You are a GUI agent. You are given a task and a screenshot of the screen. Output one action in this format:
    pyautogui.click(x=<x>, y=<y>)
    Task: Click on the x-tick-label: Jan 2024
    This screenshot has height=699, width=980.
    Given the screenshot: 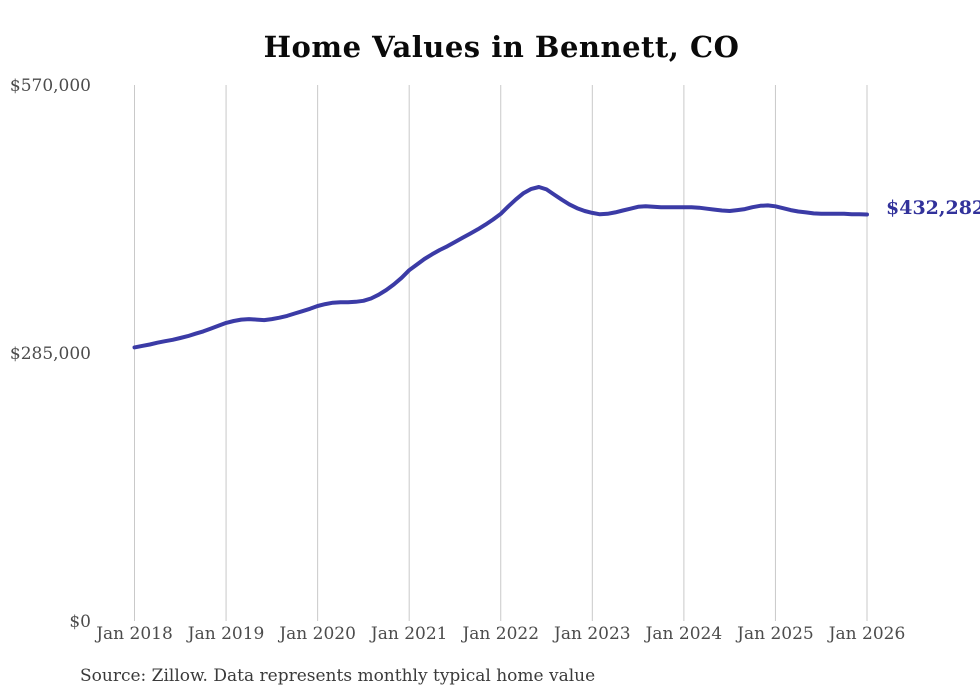 What is the action you would take?
    pyautogui.click(x=683, y=634)
    